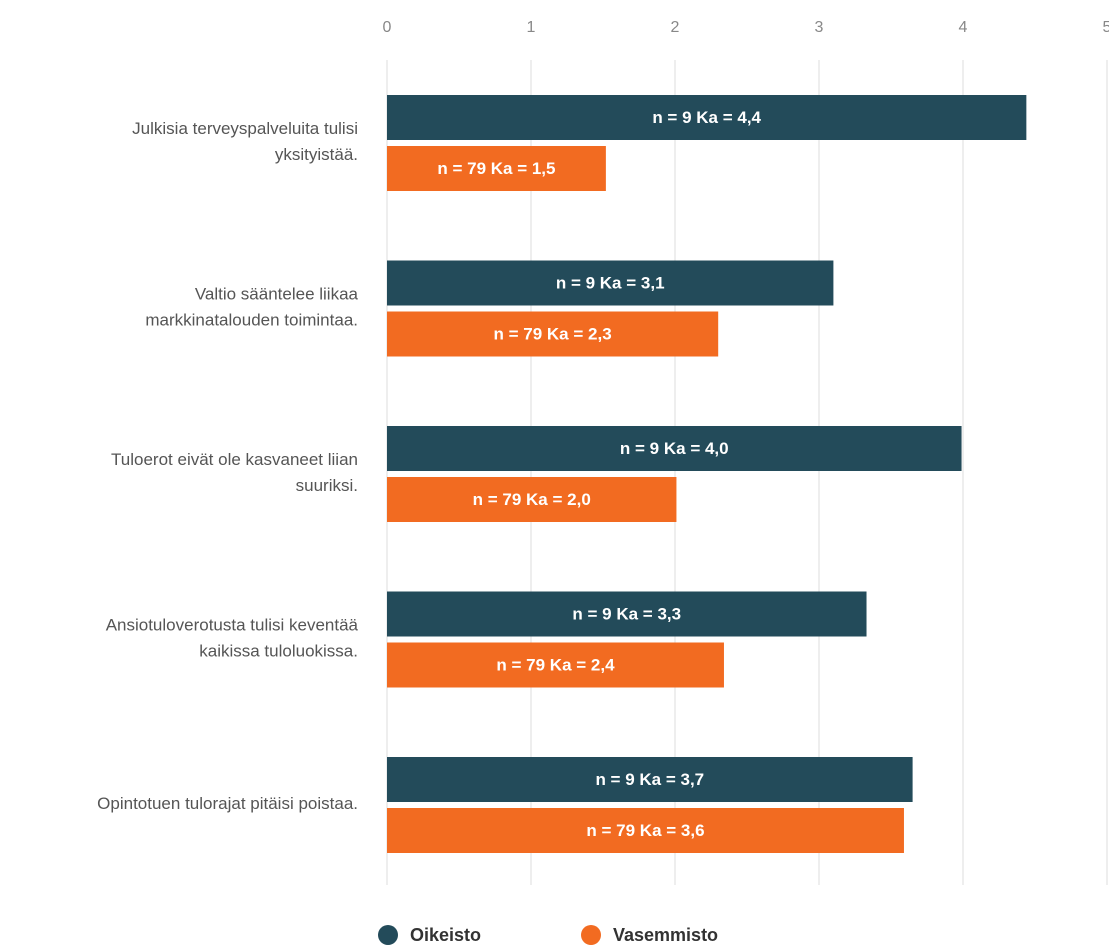 This screenshot has width=1109, height=951. I want to click on category-line: Valtio sääntelee liikaa, so click(277, 294).